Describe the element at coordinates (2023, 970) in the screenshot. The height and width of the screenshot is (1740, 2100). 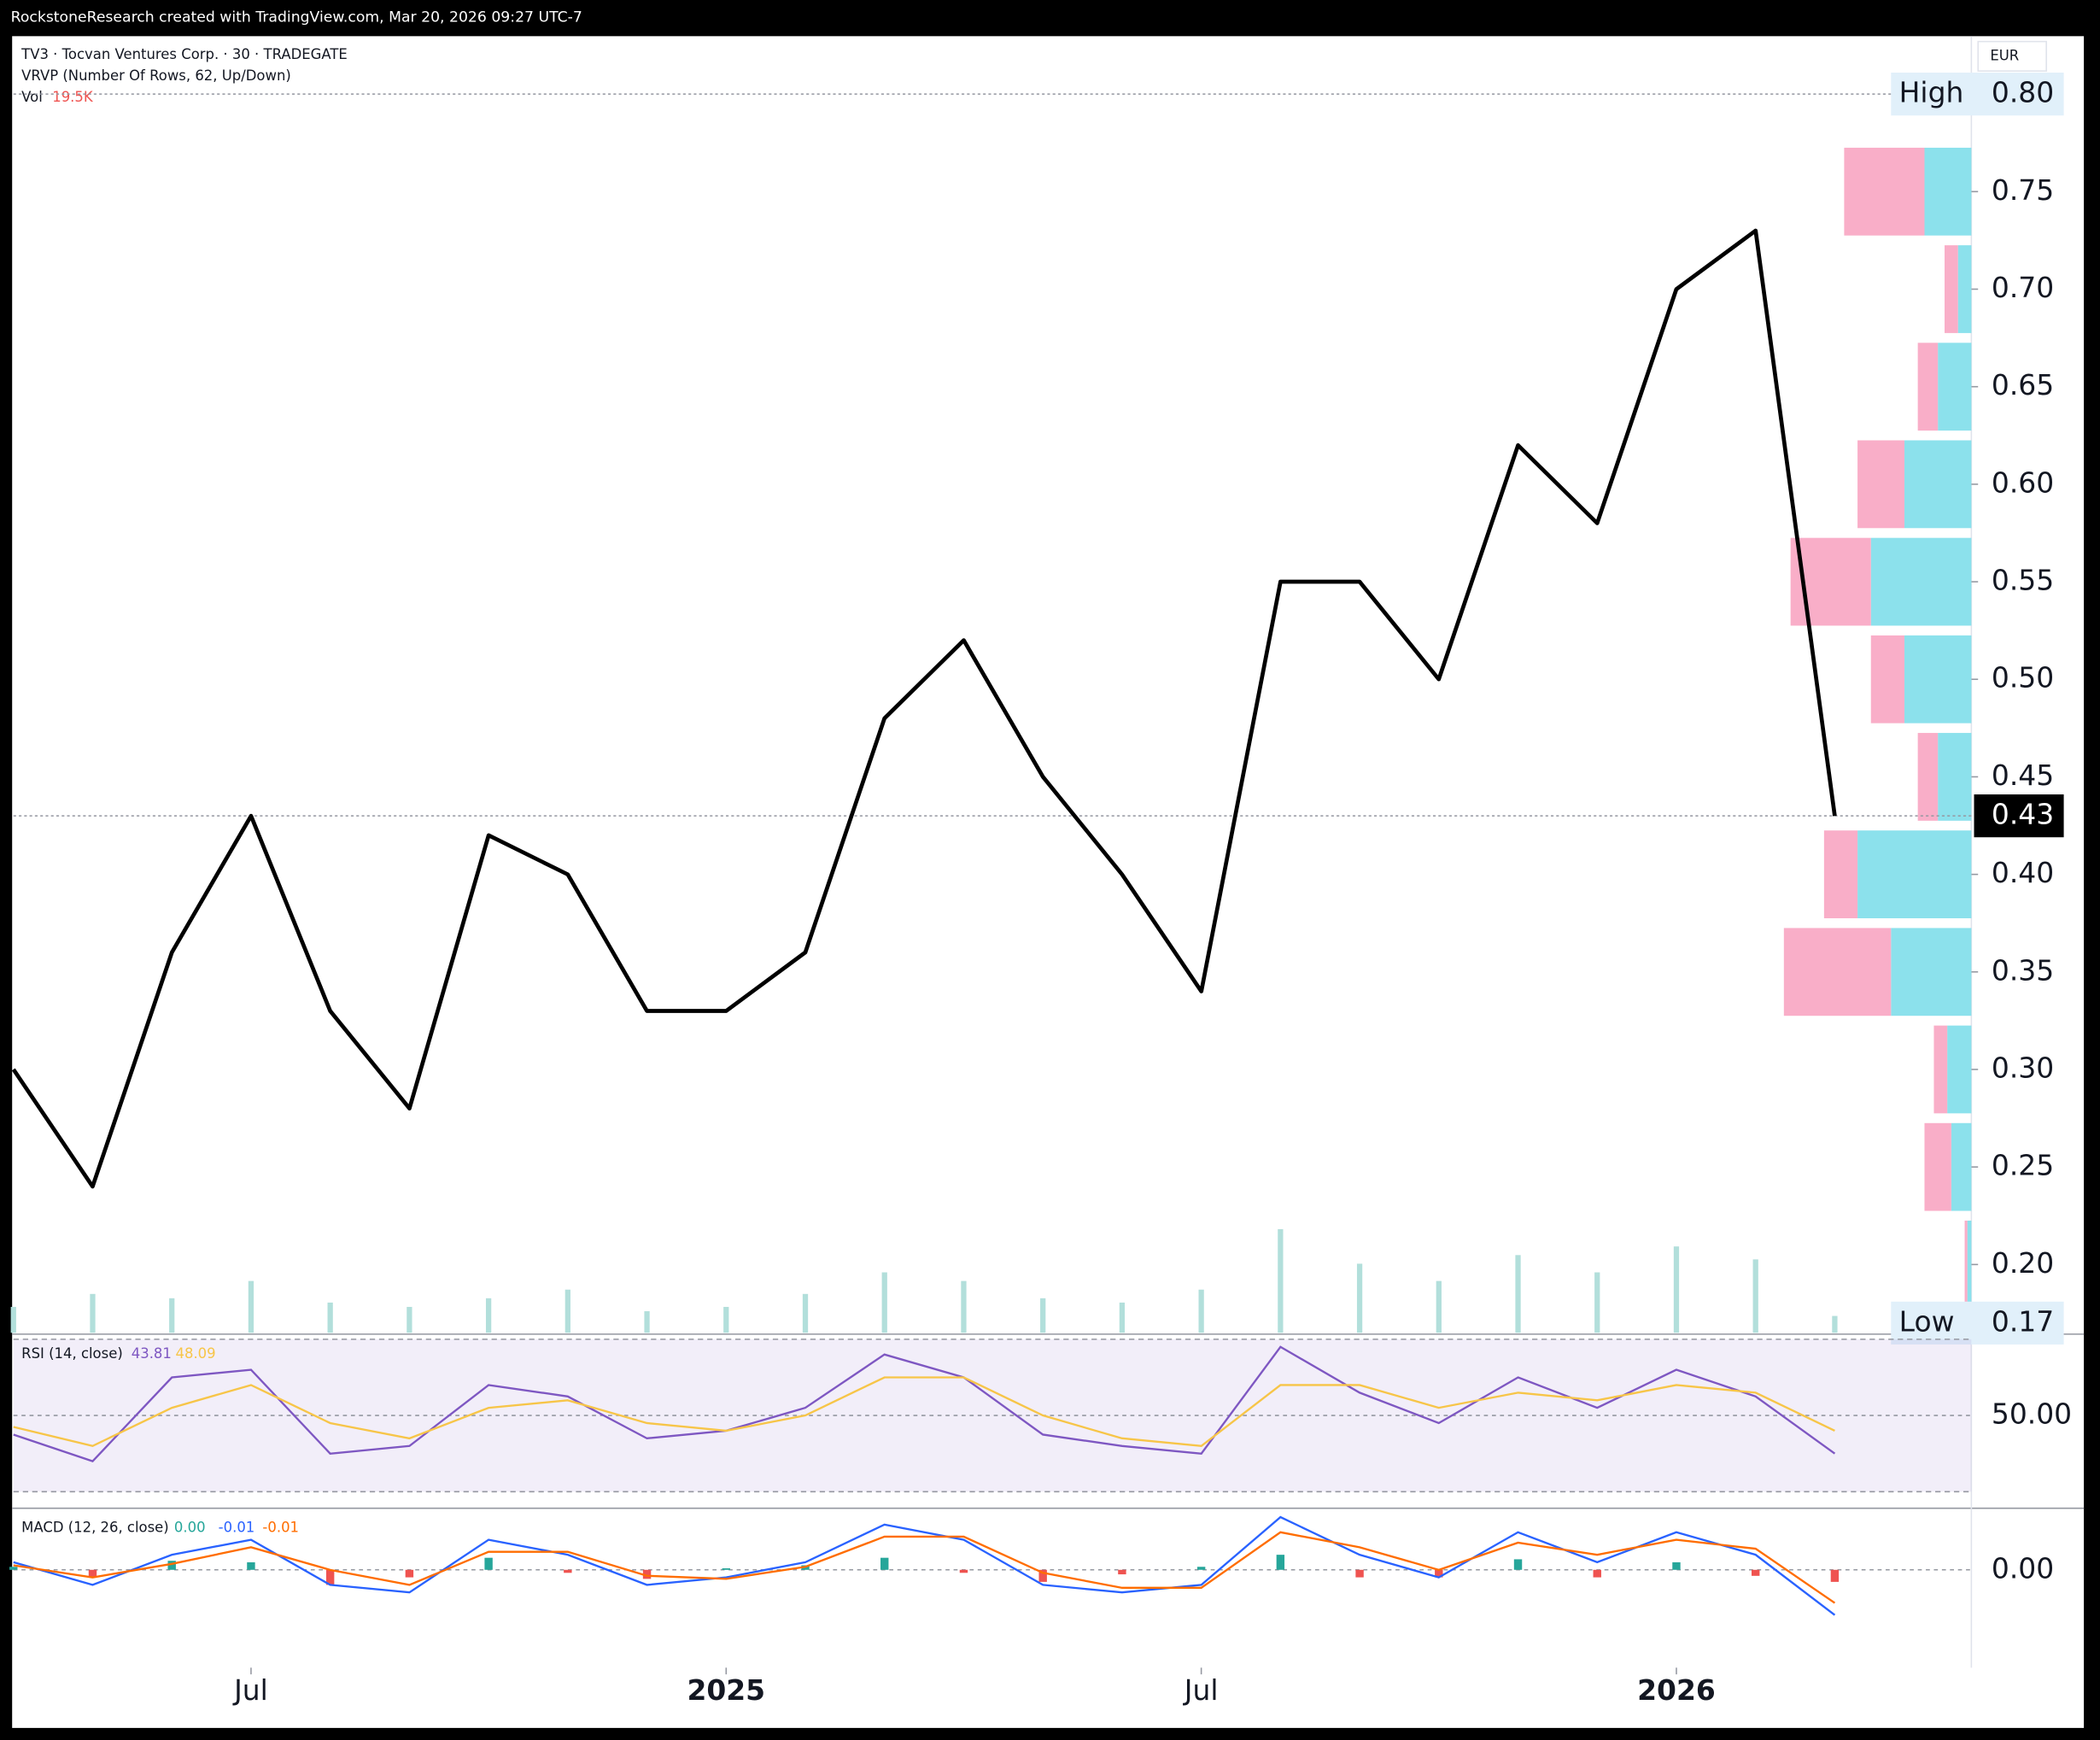
I see `y-tick-label: 0.35` at that location.